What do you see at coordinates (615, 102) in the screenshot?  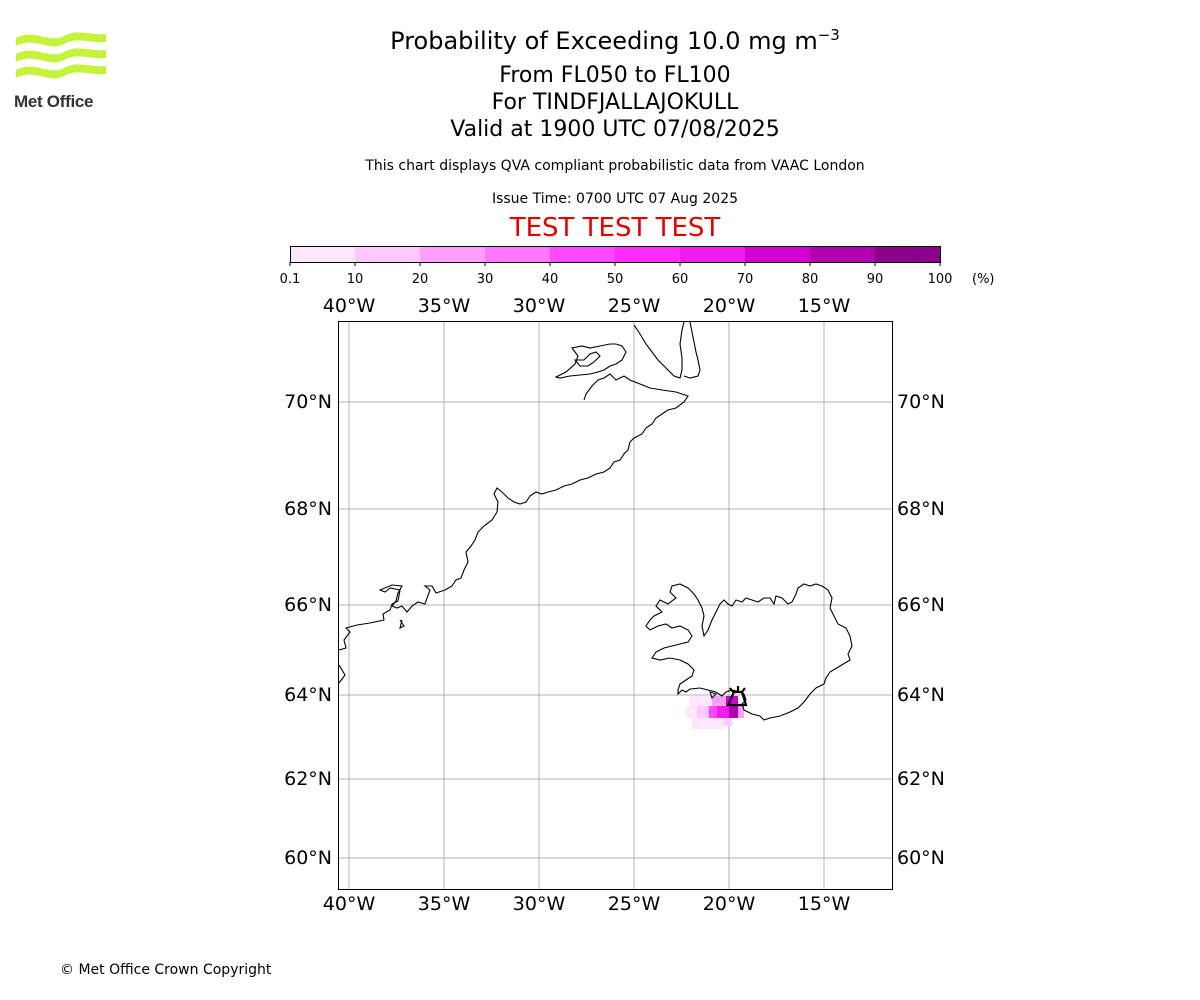 I see `volcano-name: For TINDFJALLAJOKULL` at bounding box center [615, 102].